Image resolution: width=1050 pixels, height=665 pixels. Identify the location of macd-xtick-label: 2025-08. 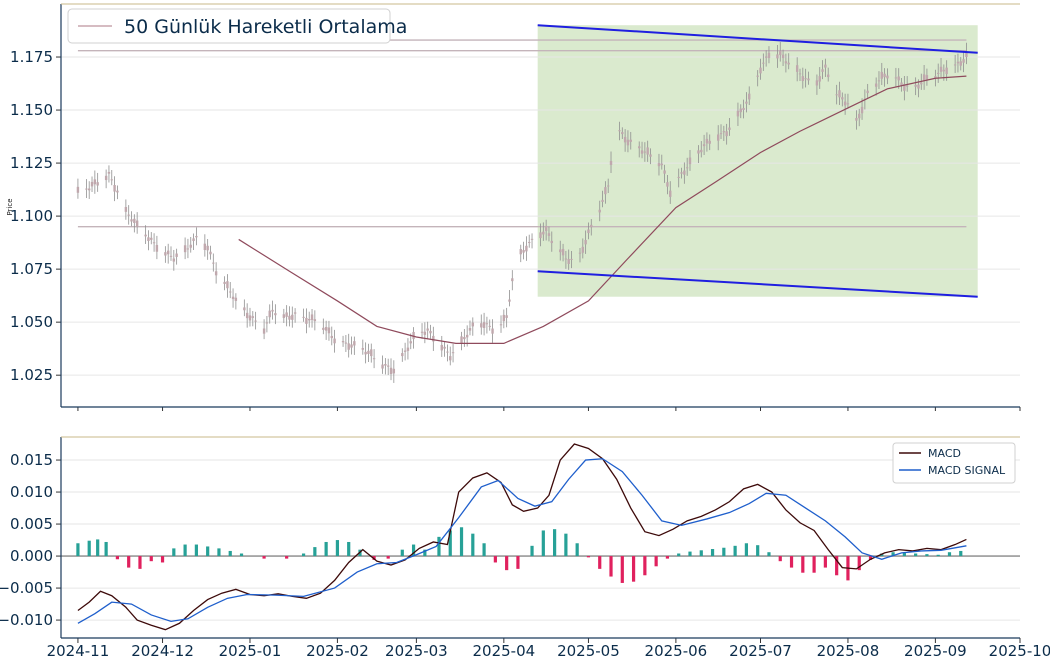
(848, 651).